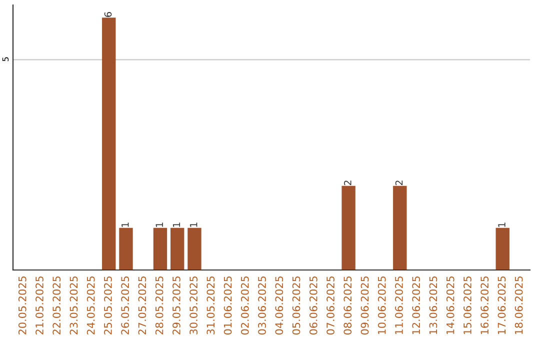 The height and width of the screenshot is (340, 540). I want to click on x-tick-label: 05.06.2025, so click(296, 305).